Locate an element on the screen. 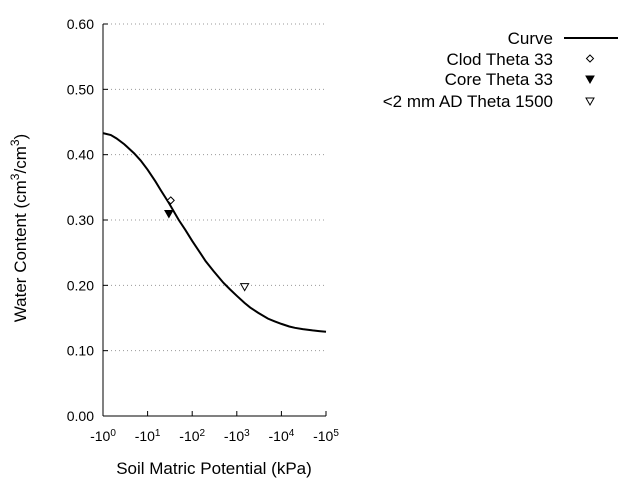 The width and height of the screenshot is (640, 480). legend-label-curve: Curve is located at coordinates (530, 38).